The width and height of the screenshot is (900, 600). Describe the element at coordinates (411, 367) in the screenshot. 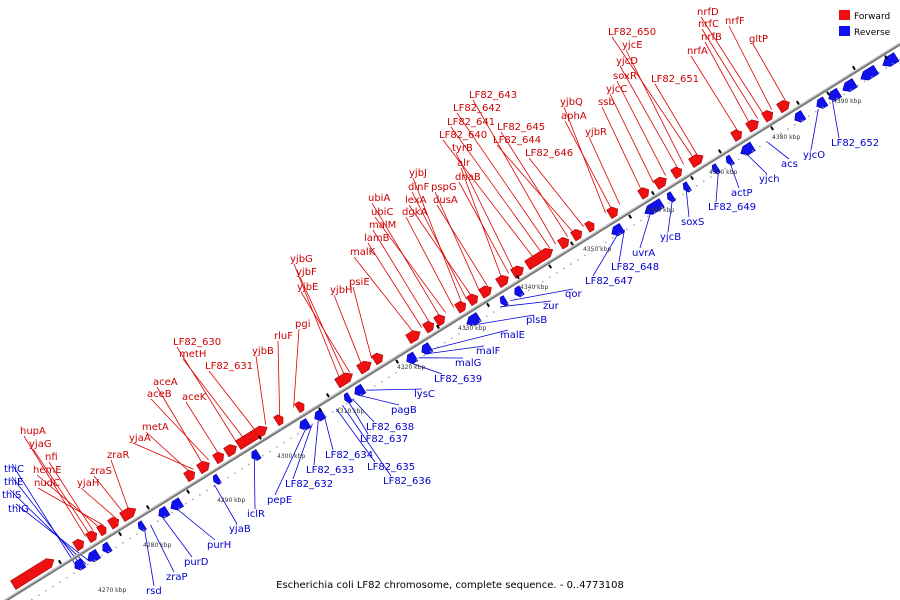

I see `tick-label: 4320 kbp` at that location.